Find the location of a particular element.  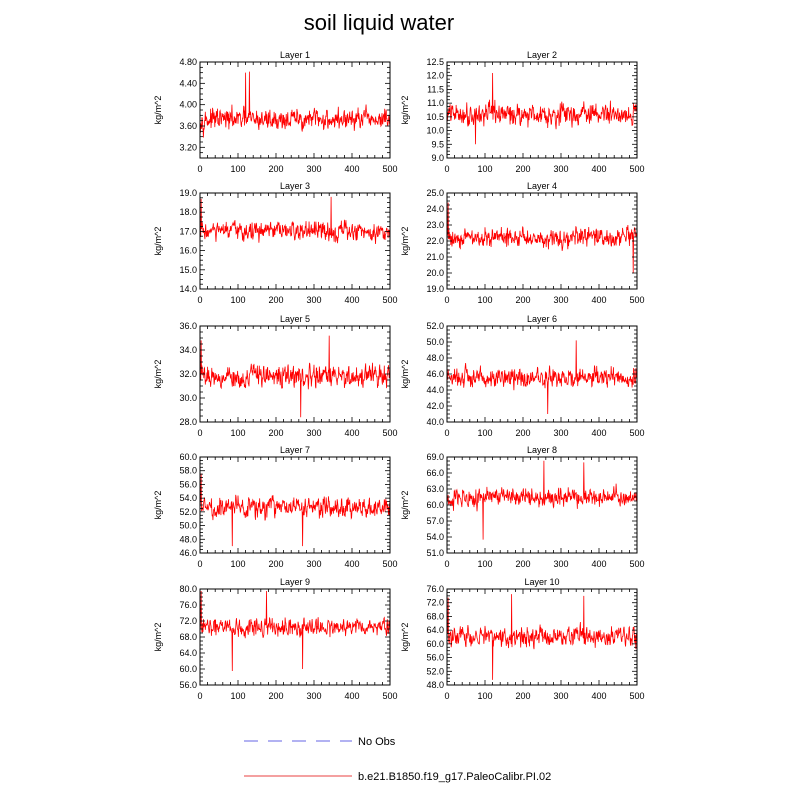

panel-title: Layer 4 is located at coordinates (542, 186).